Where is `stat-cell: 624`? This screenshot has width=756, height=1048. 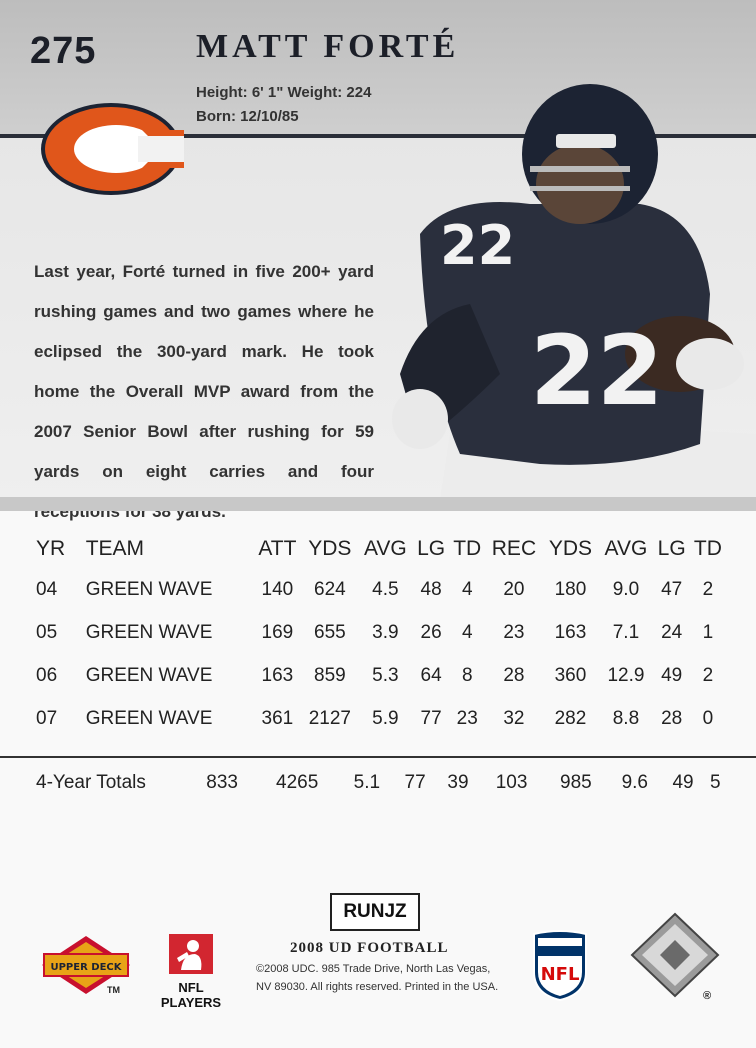
stat-cell: 624 is located at coordinates (330, 589).